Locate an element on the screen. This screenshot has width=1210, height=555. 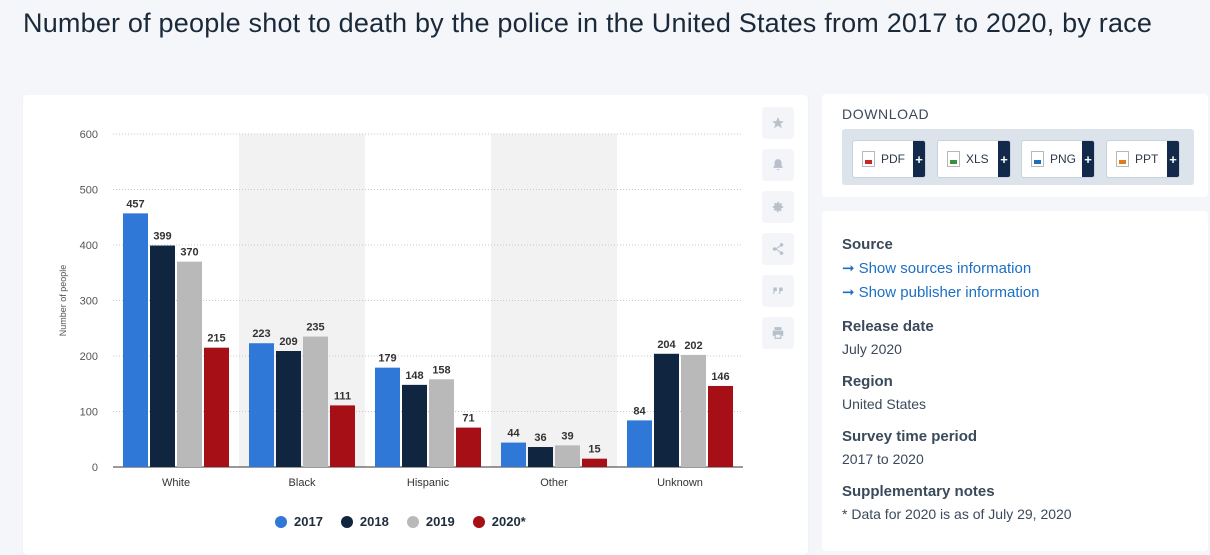
y-tick-label: 600 is located at coordinates (89, 135).